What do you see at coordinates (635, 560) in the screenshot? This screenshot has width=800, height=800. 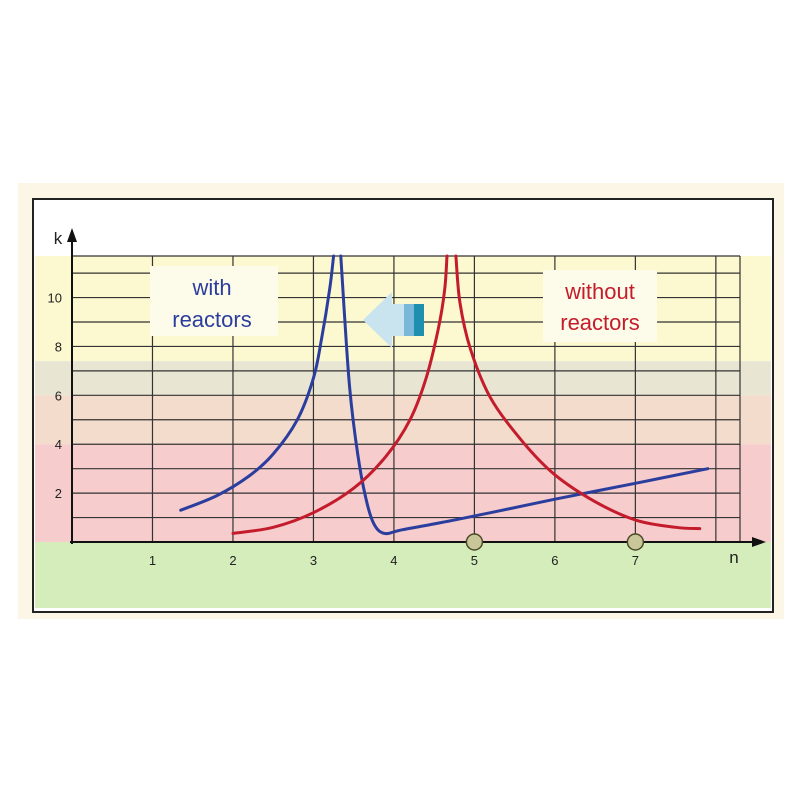 I see `x-tick-label: 7` at bounding box center [635, 560].